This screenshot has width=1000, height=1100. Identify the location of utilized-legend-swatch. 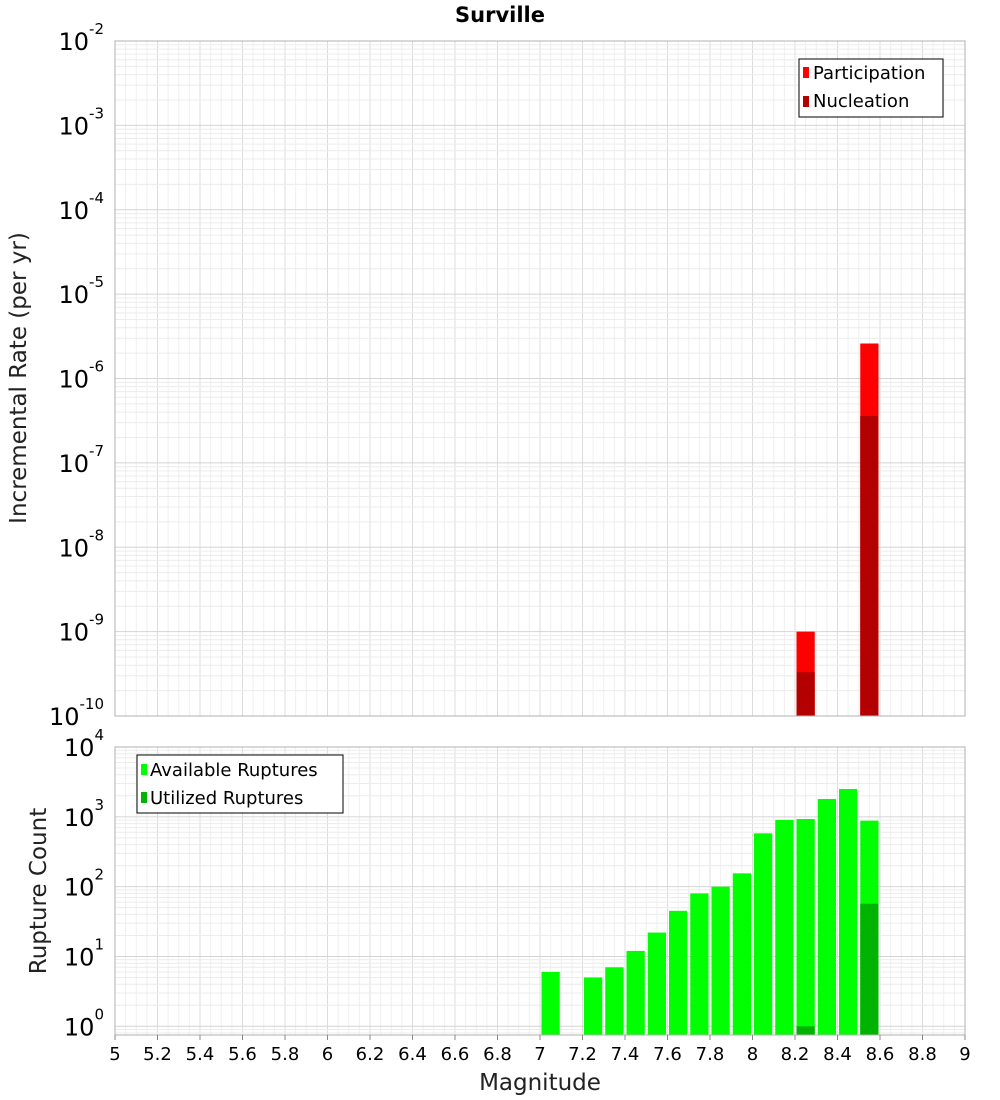
(144, 797).